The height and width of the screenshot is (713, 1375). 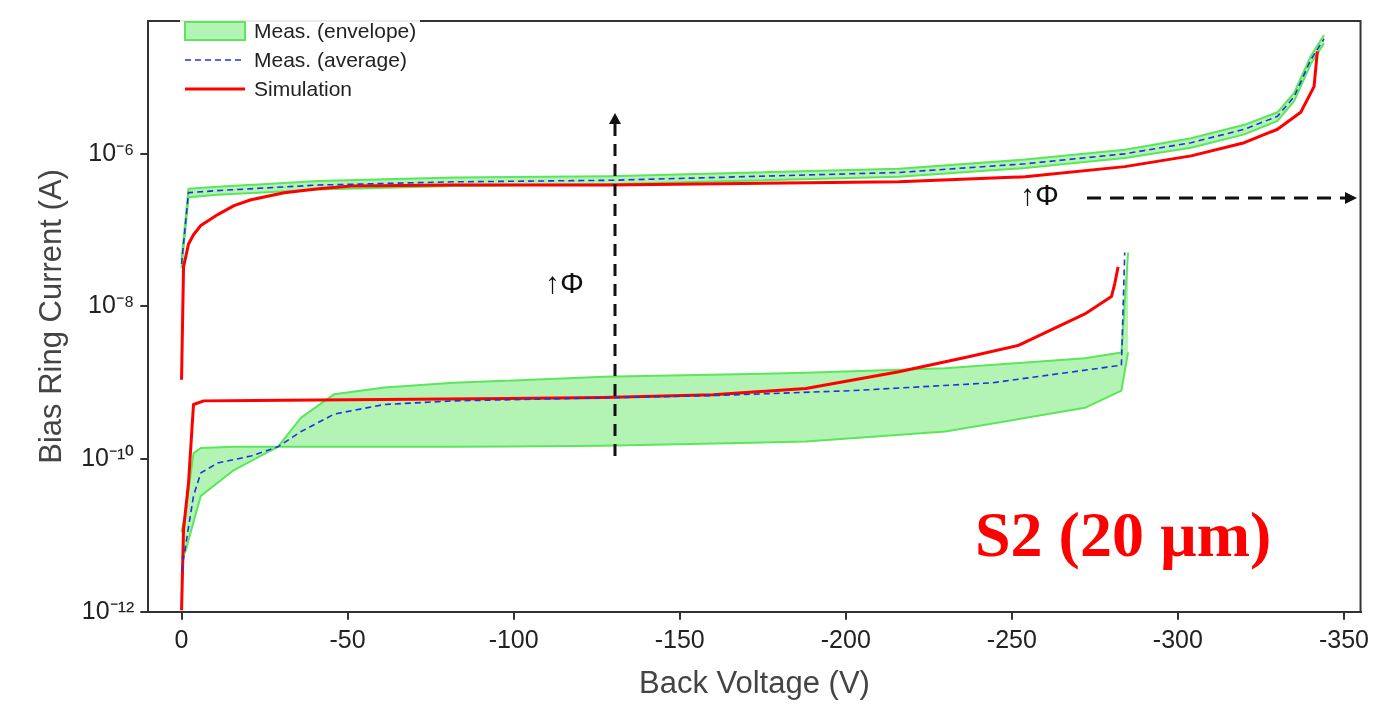 I want to click on y-tick-label: 10⁻¹², so click(x=108, y=609).